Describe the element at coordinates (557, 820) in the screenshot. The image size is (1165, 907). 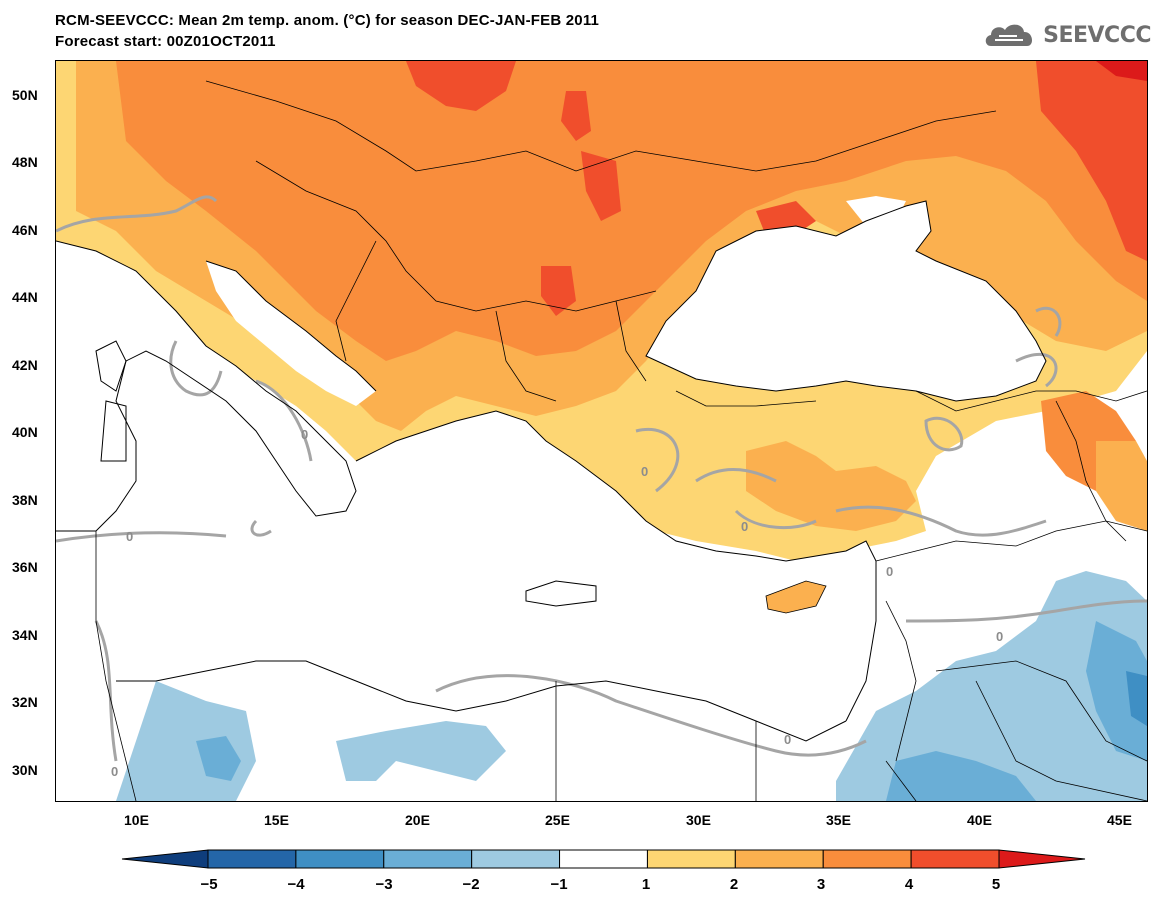
I see `lon-label: 25E` at that location.